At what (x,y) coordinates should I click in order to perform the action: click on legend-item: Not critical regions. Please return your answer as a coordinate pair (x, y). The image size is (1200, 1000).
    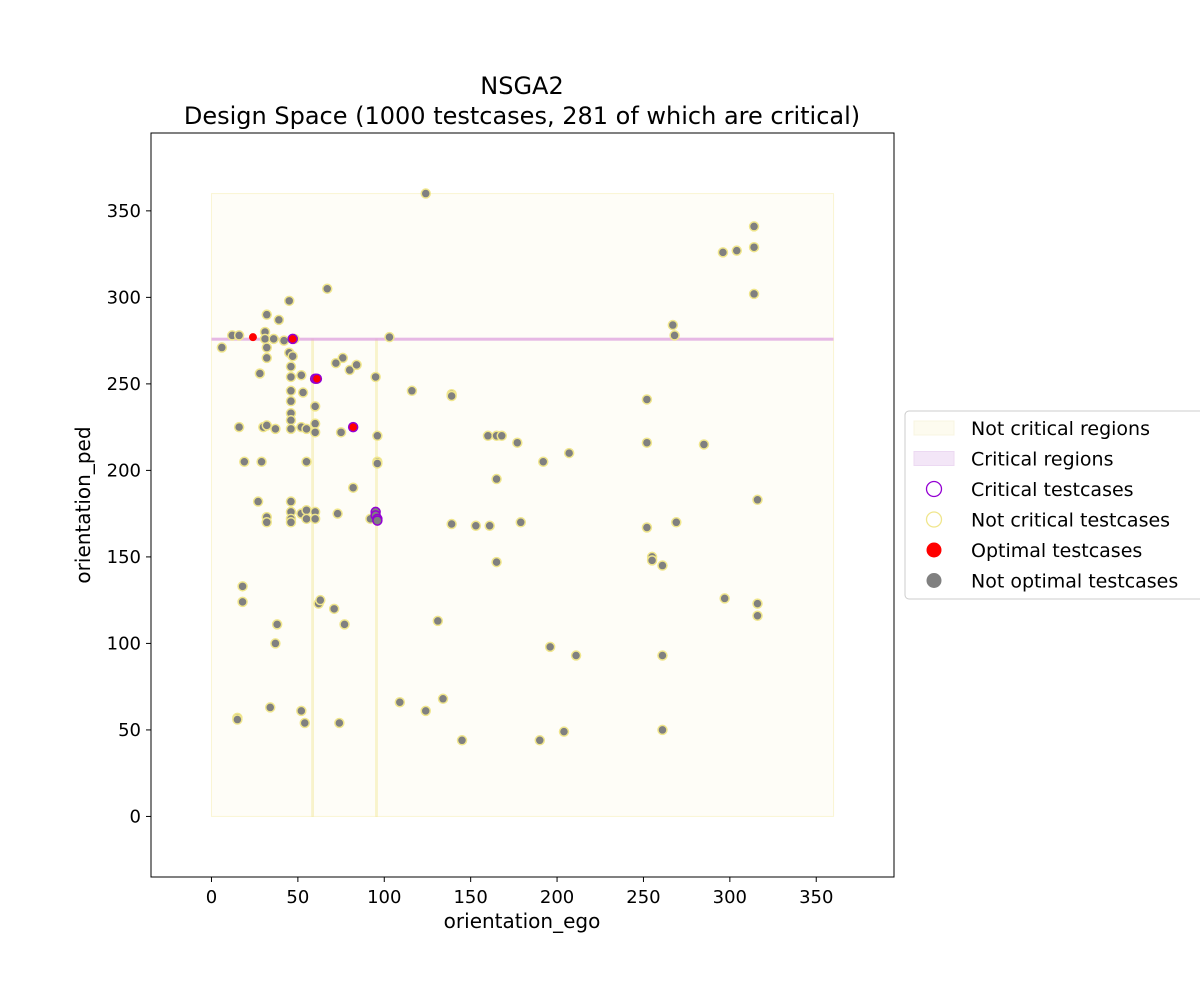
    Looking at the image, I should click on (1031, 429).